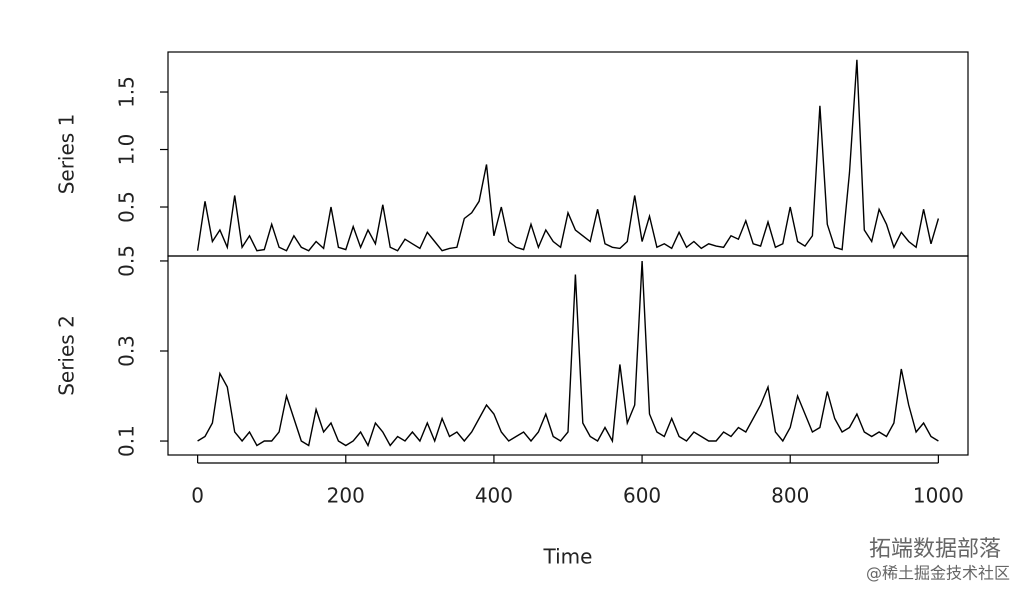 This screenshot has height=599, width=1036. I want to click on y-tick-label: 0.3, so click(127, 351).